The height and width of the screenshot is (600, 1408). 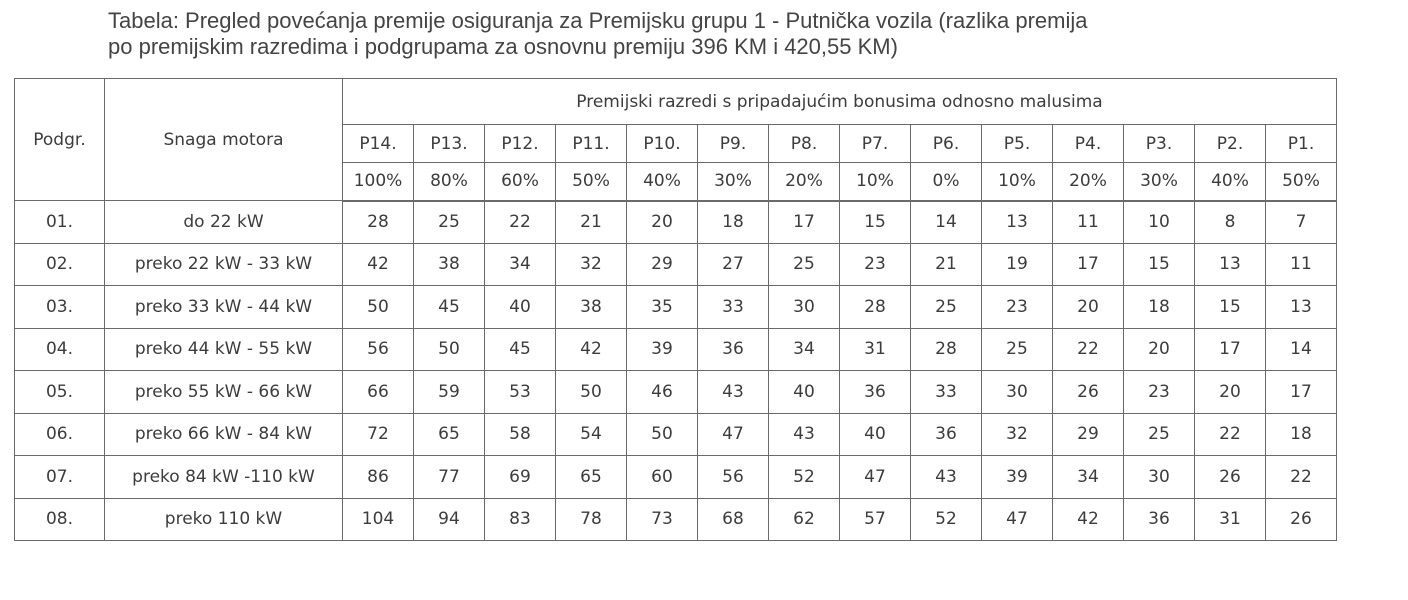 I want to click on subgroup-cell: 02., so click(x=59, y=264).